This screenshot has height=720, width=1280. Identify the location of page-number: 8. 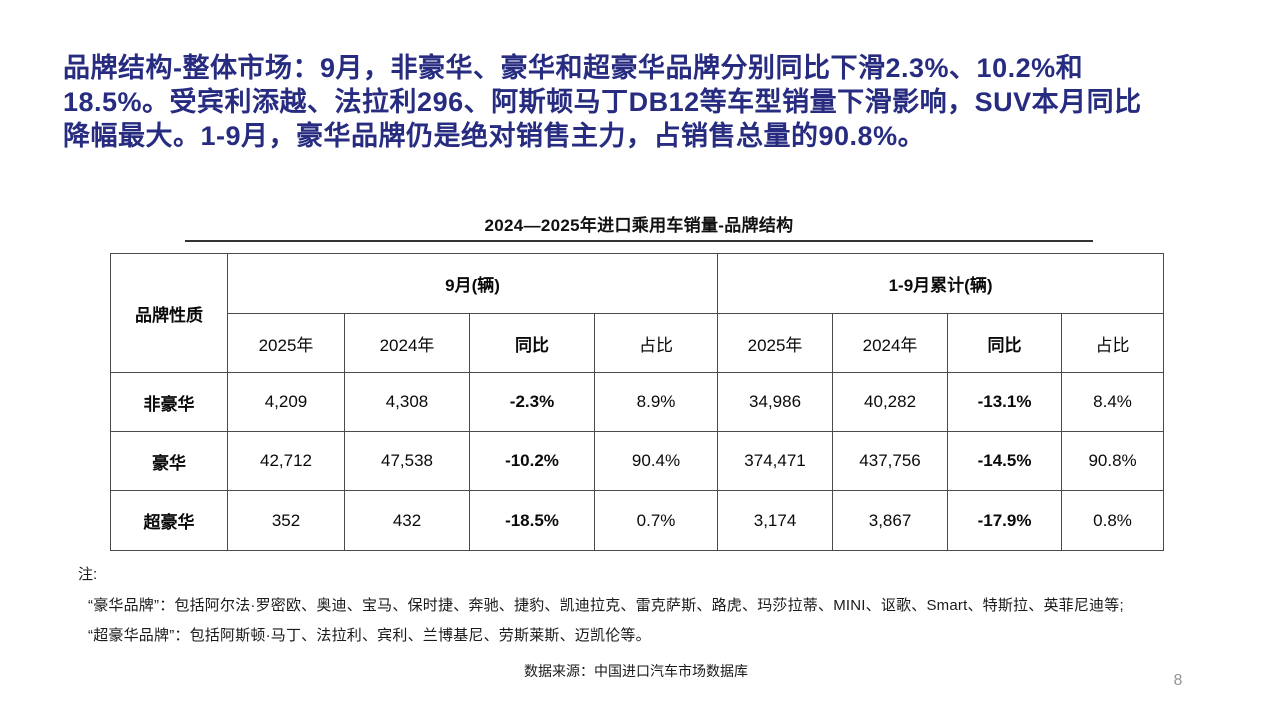
(1178, 680).